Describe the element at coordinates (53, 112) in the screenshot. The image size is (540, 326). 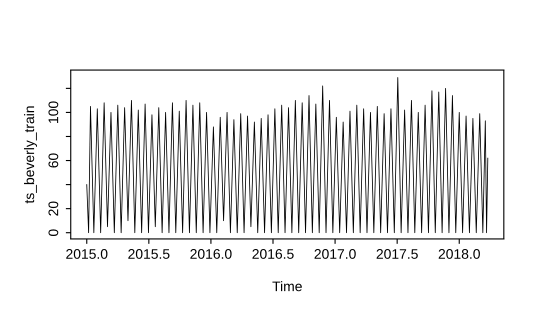
I see `y-tick-label: 100` at that location.